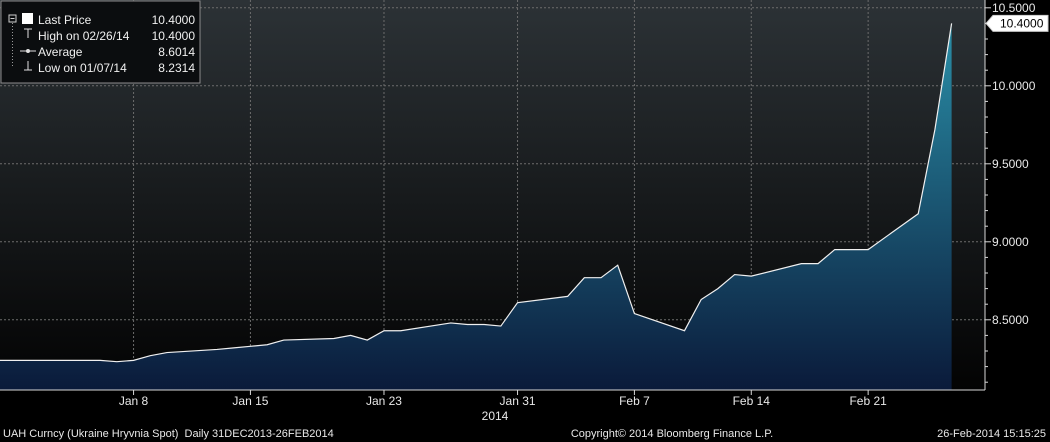  I want to click on legend-value-low: 8.2314, so click(176, 68).